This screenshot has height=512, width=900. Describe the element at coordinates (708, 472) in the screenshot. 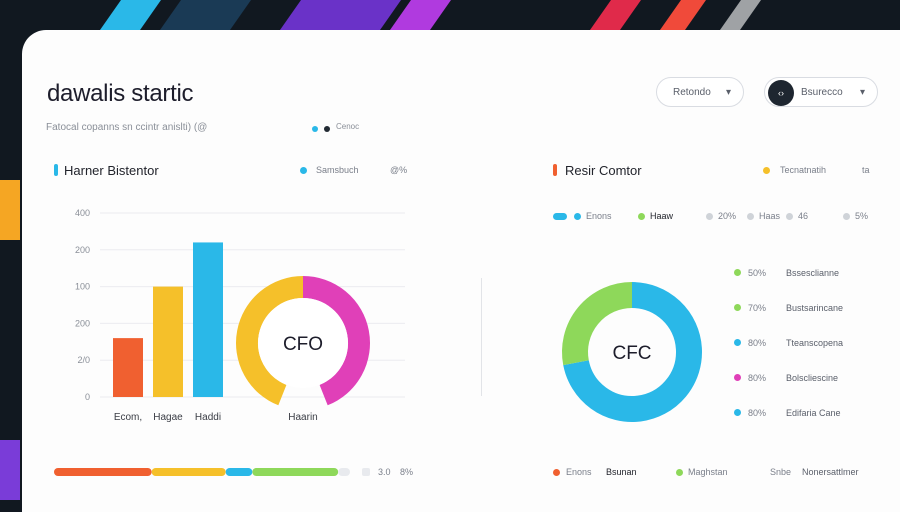

I see `legend-label: Maghstan` at that location.